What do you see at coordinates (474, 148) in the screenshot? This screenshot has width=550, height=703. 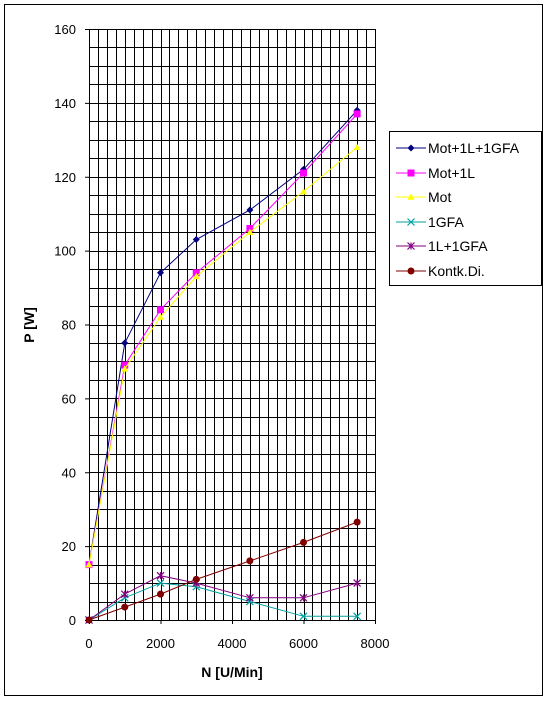 I see `legend-label: Mot+1L+1GFA` at bounding box center [474, 148].